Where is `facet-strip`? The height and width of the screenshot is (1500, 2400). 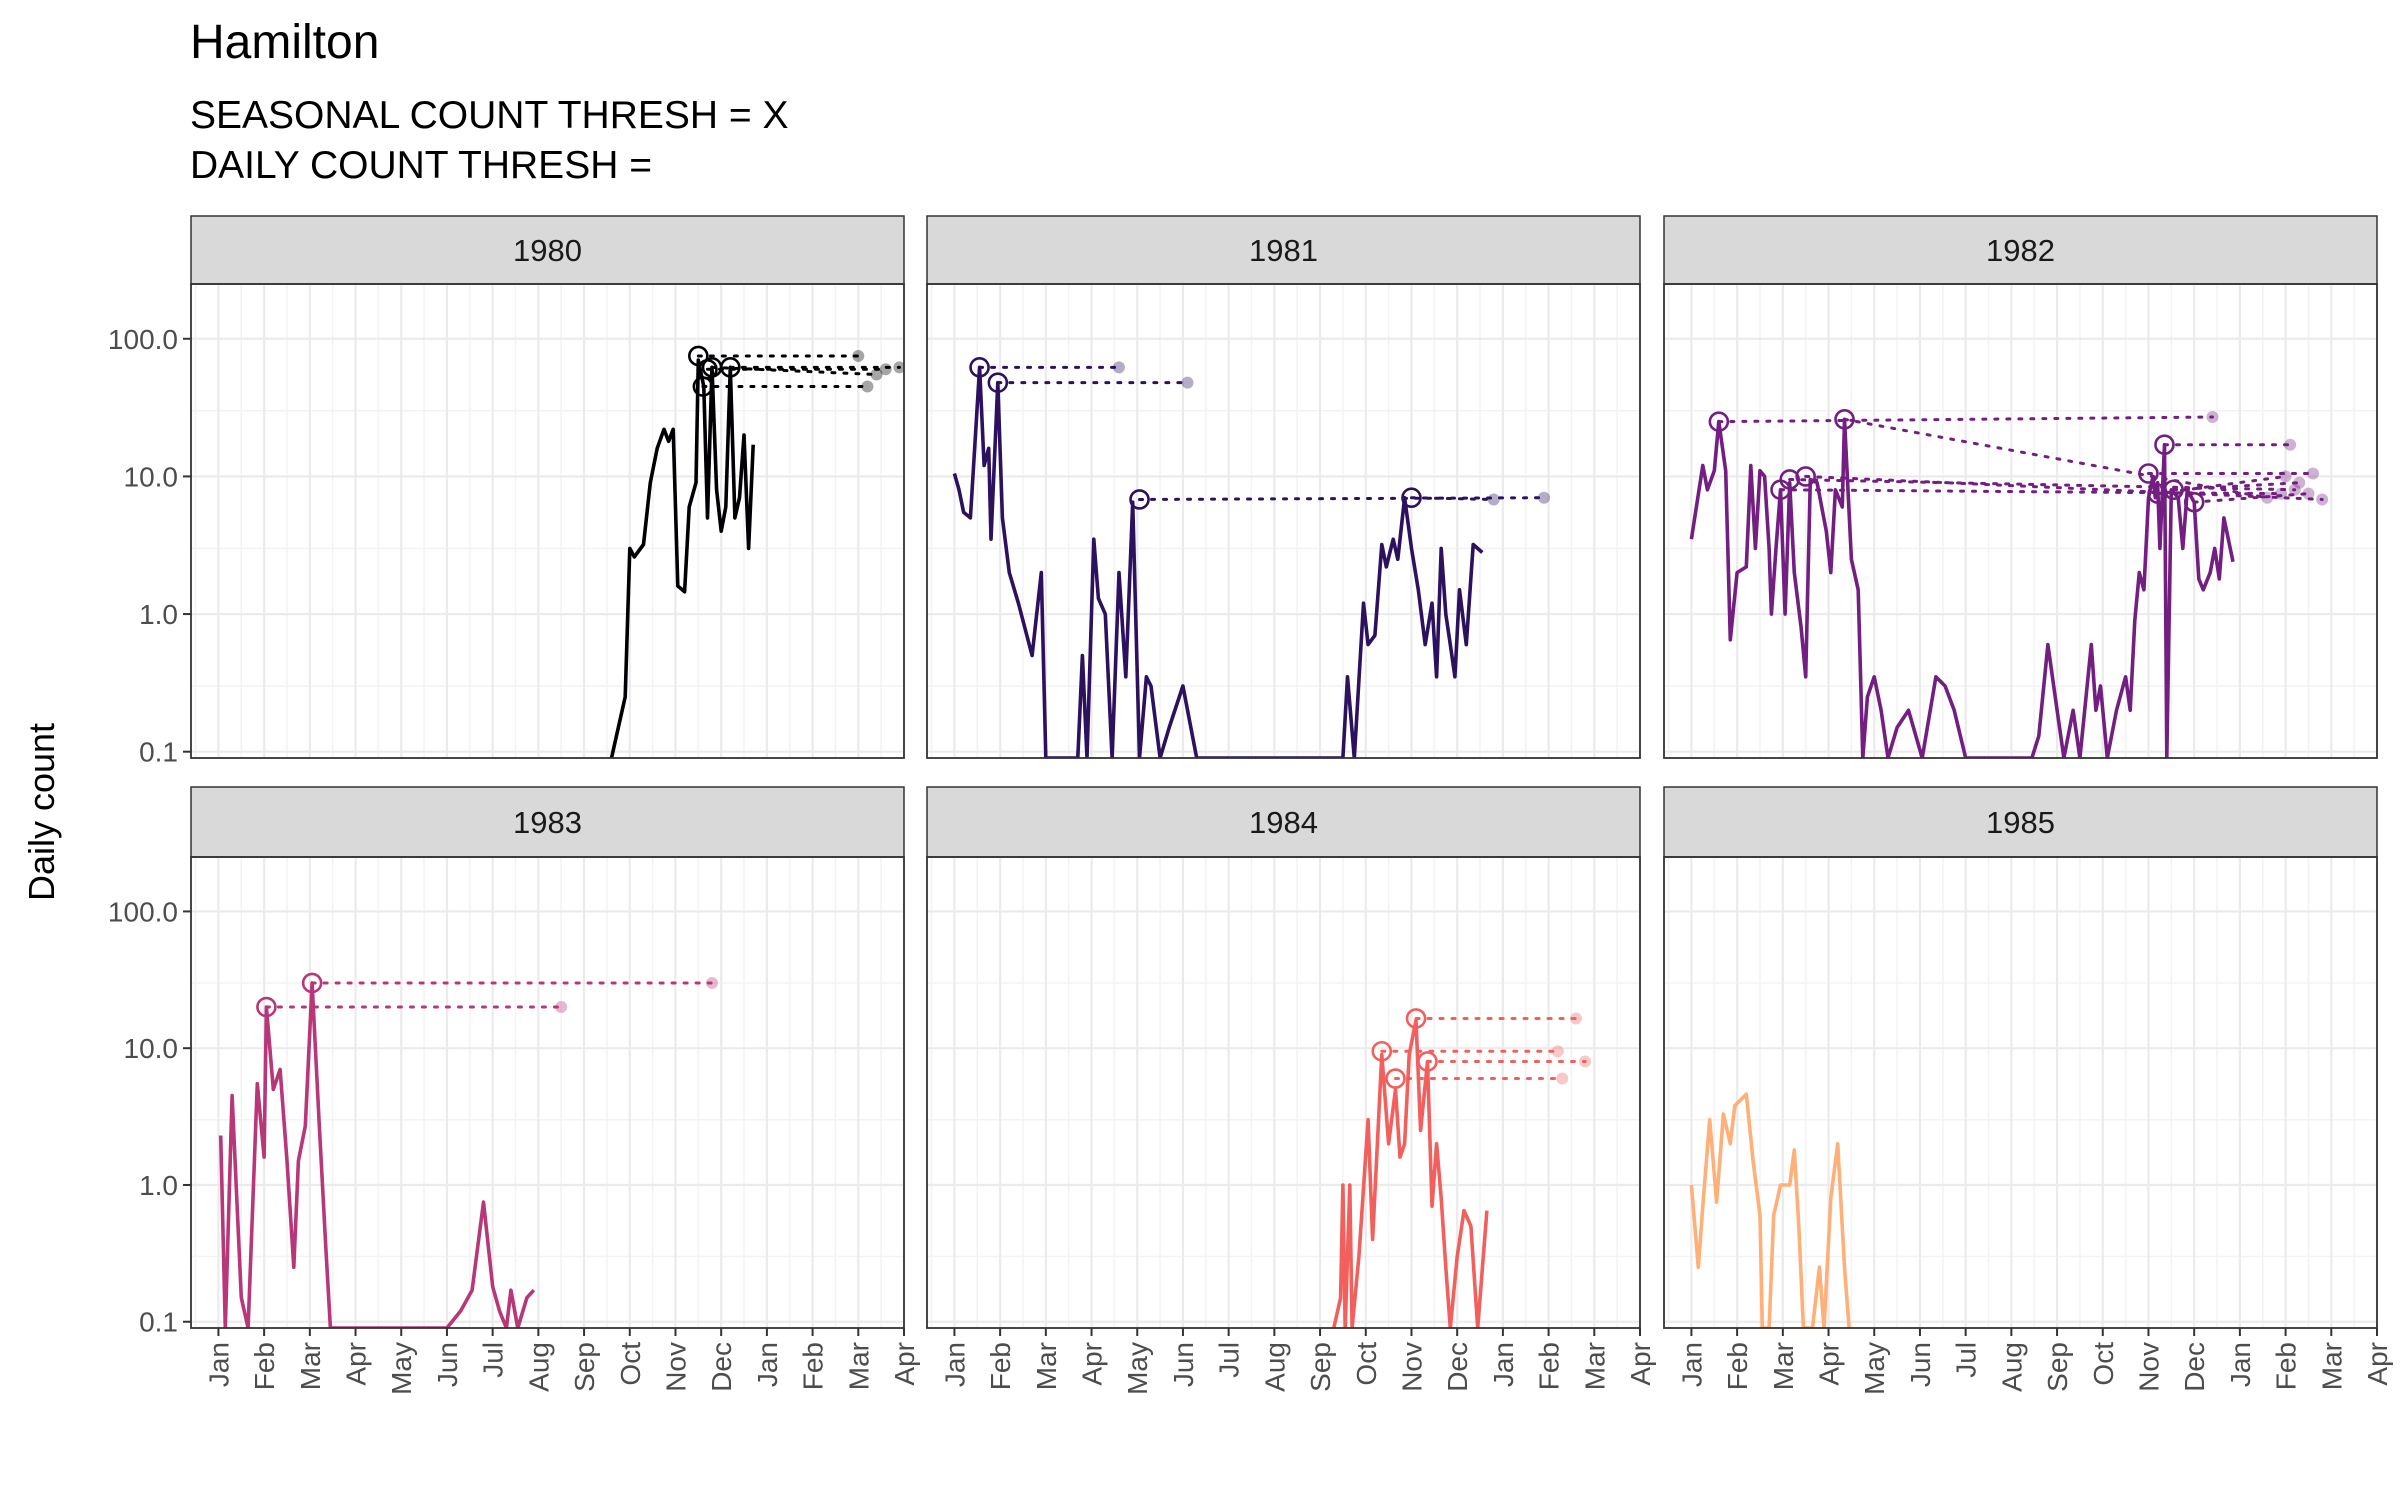
facet-strip is located at coordinates (1283, 250).